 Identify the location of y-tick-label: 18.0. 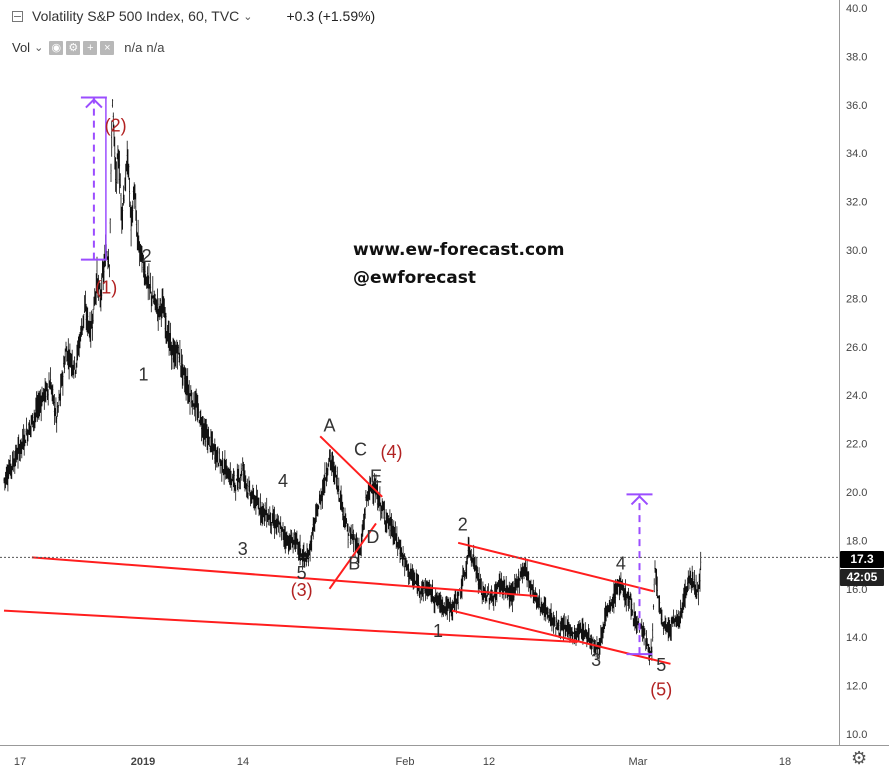
(856, 541).